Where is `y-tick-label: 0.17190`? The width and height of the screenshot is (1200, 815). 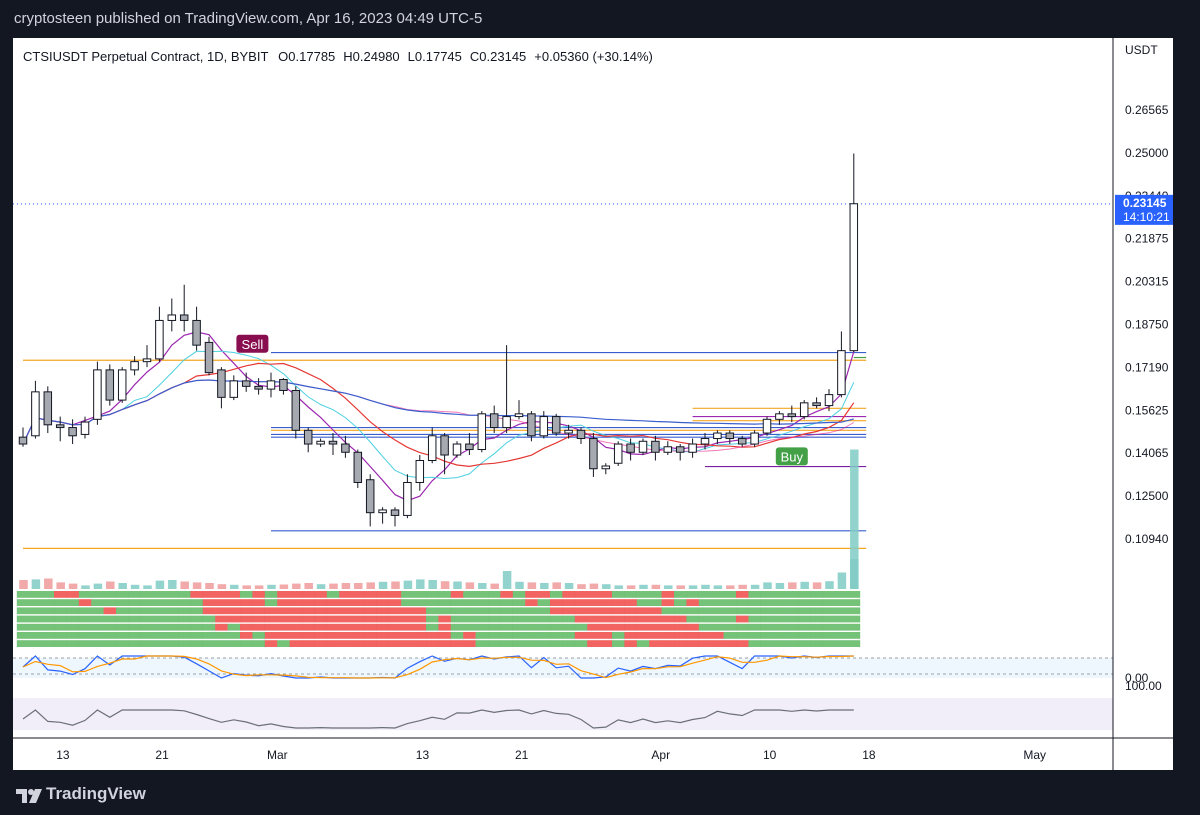 y-tick-label: 0.17190 is located at coordinates (1147, 367).